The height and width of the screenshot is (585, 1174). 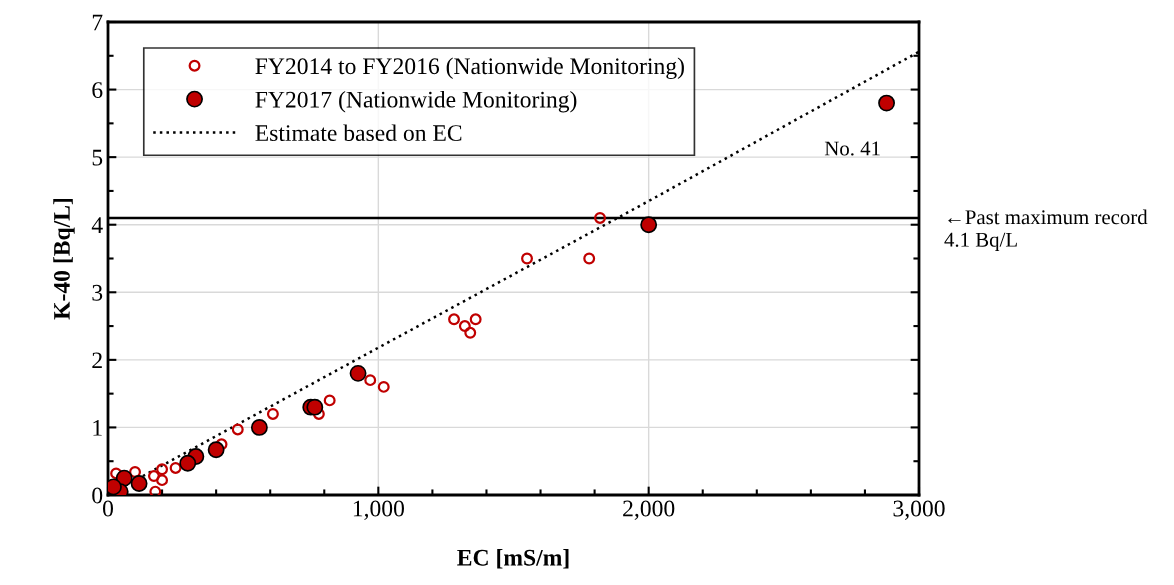 I want to click on y-tick-label: 6, so click(x=97, y=90).